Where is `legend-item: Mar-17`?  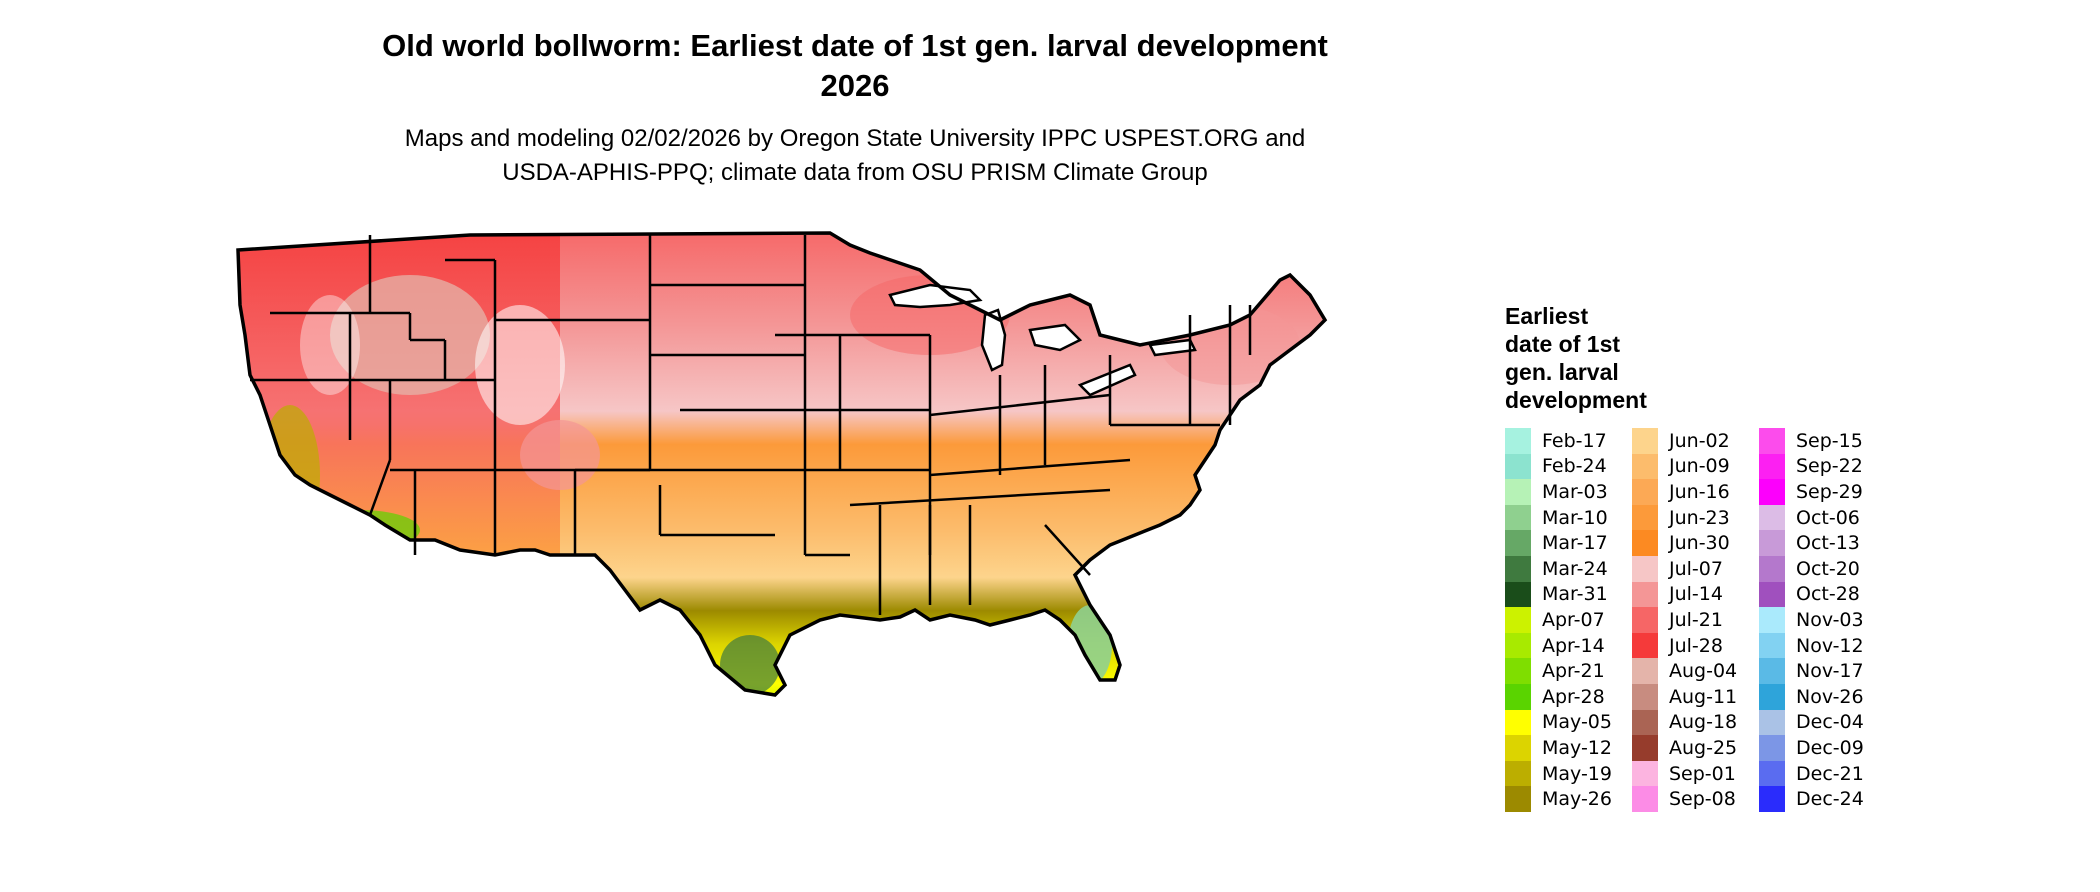
legend-item: Mar-17 is located at coordinates (1568, 543).